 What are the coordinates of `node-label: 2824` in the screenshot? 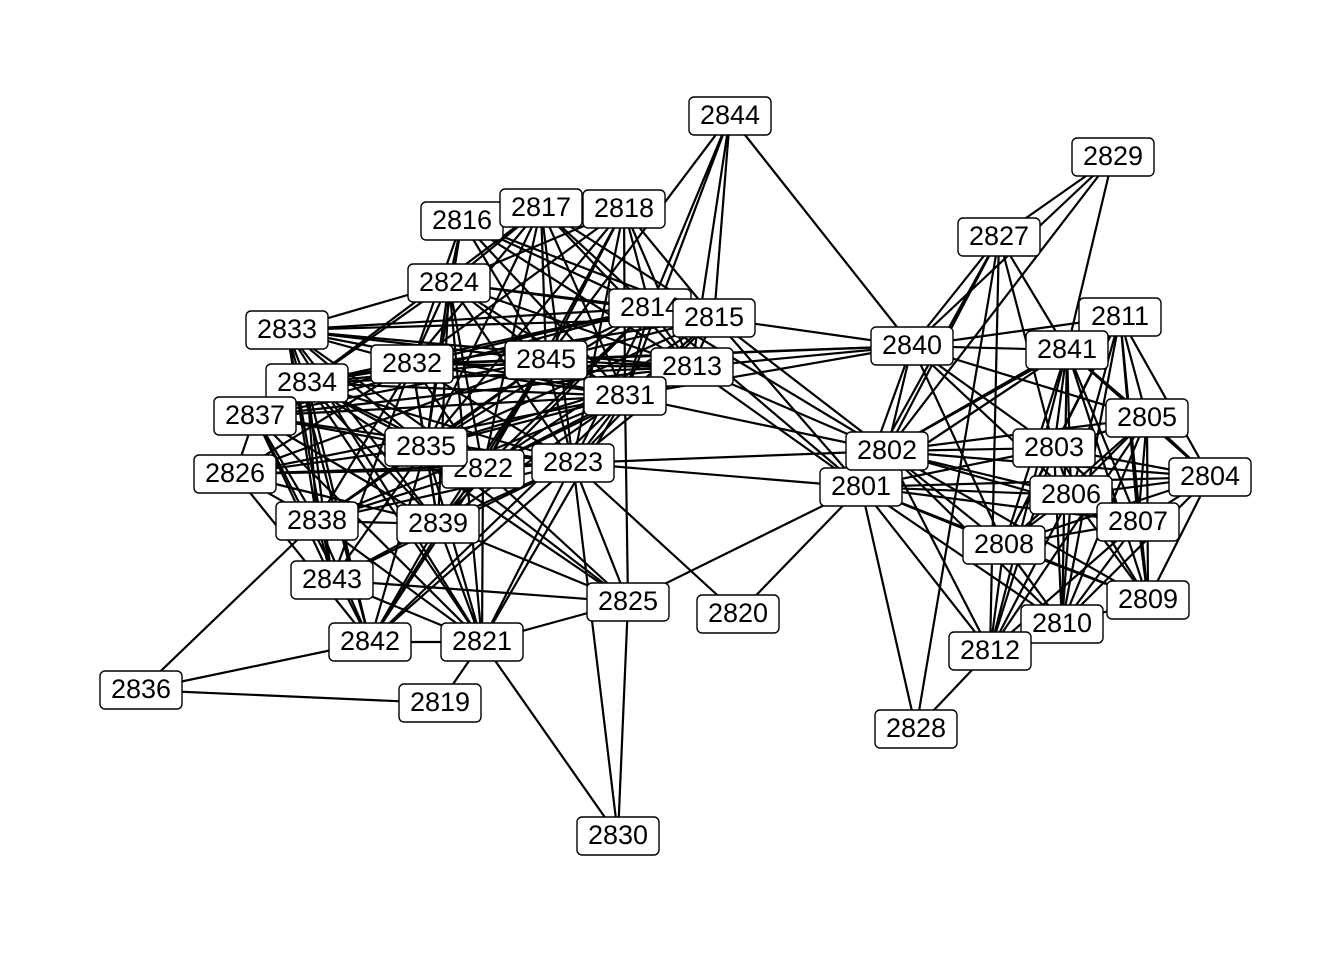 It's located at (449, 282).